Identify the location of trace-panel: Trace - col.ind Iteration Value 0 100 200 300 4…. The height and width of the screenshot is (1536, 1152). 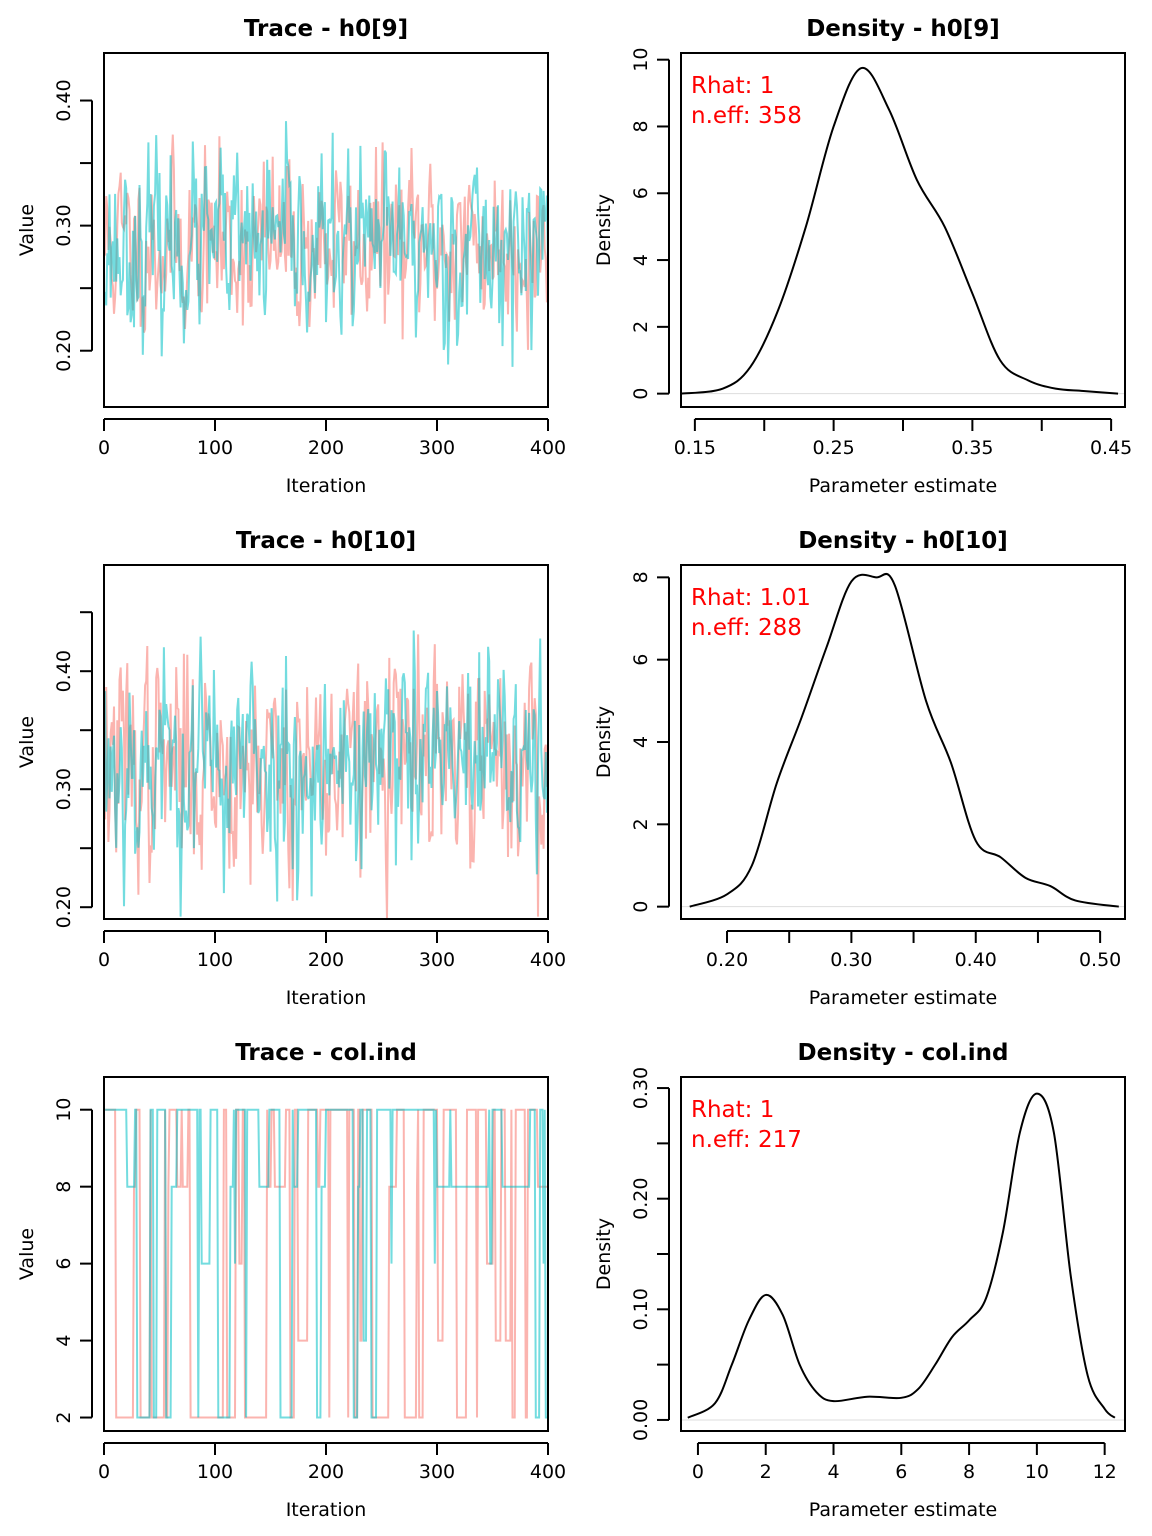
(291, 1280).